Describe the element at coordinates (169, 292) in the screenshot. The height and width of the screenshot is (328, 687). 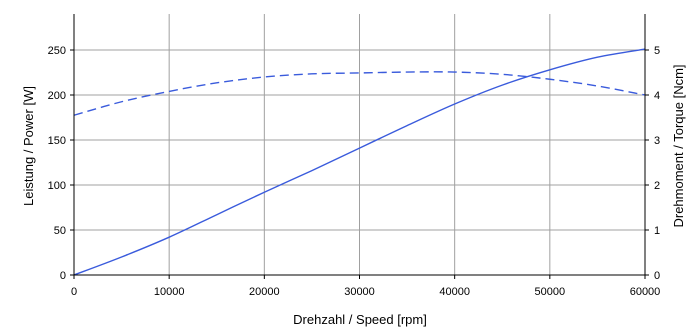
I see `x-tick-label: 10000` at that location.